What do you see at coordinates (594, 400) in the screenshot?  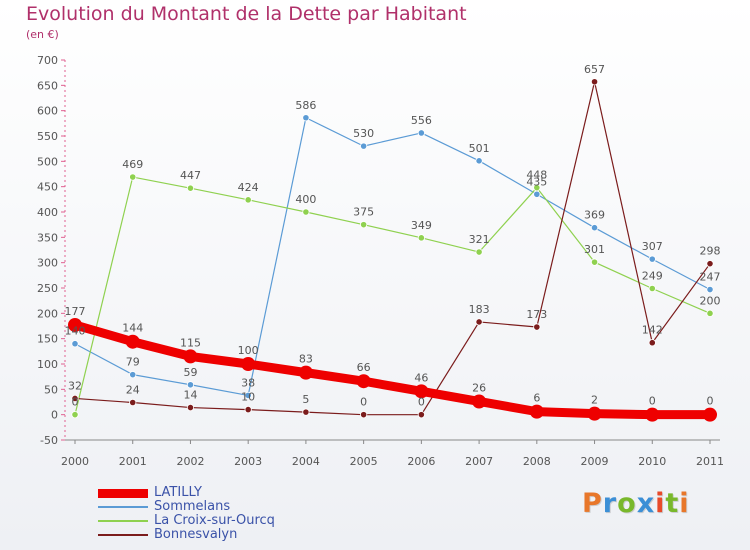 I see `data-label: 2` at bounding box center [594, 400].